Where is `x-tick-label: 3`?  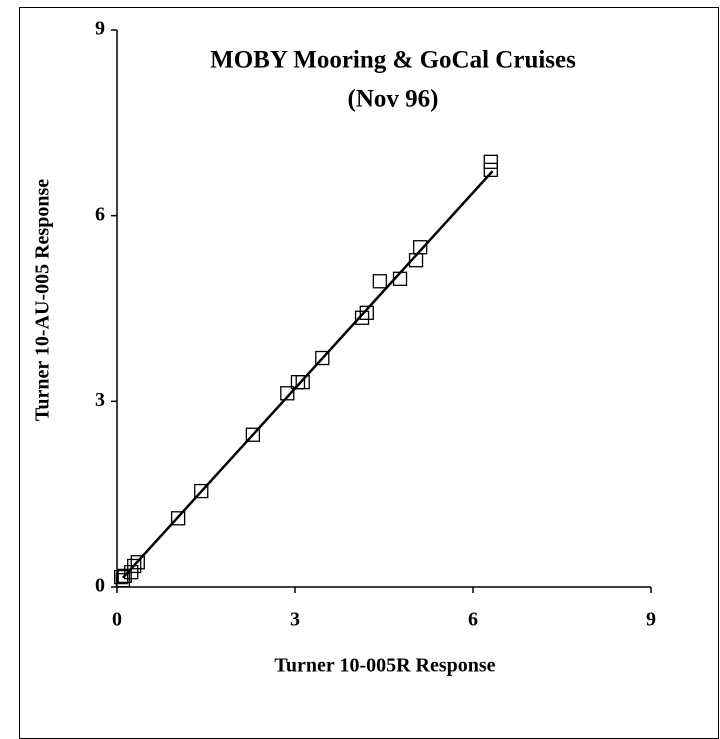
x-tick-label: 3 is located at coordinates (295, 620).